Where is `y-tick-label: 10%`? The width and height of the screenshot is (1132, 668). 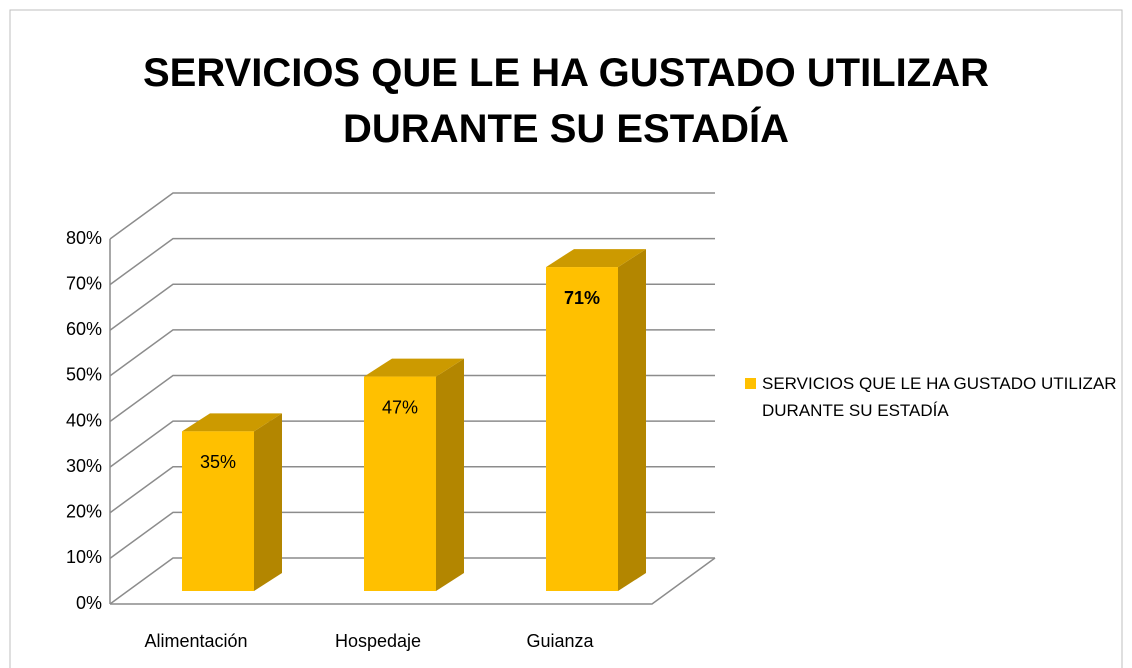 y-tick-label: 10% is located at coordinates (84, 557).